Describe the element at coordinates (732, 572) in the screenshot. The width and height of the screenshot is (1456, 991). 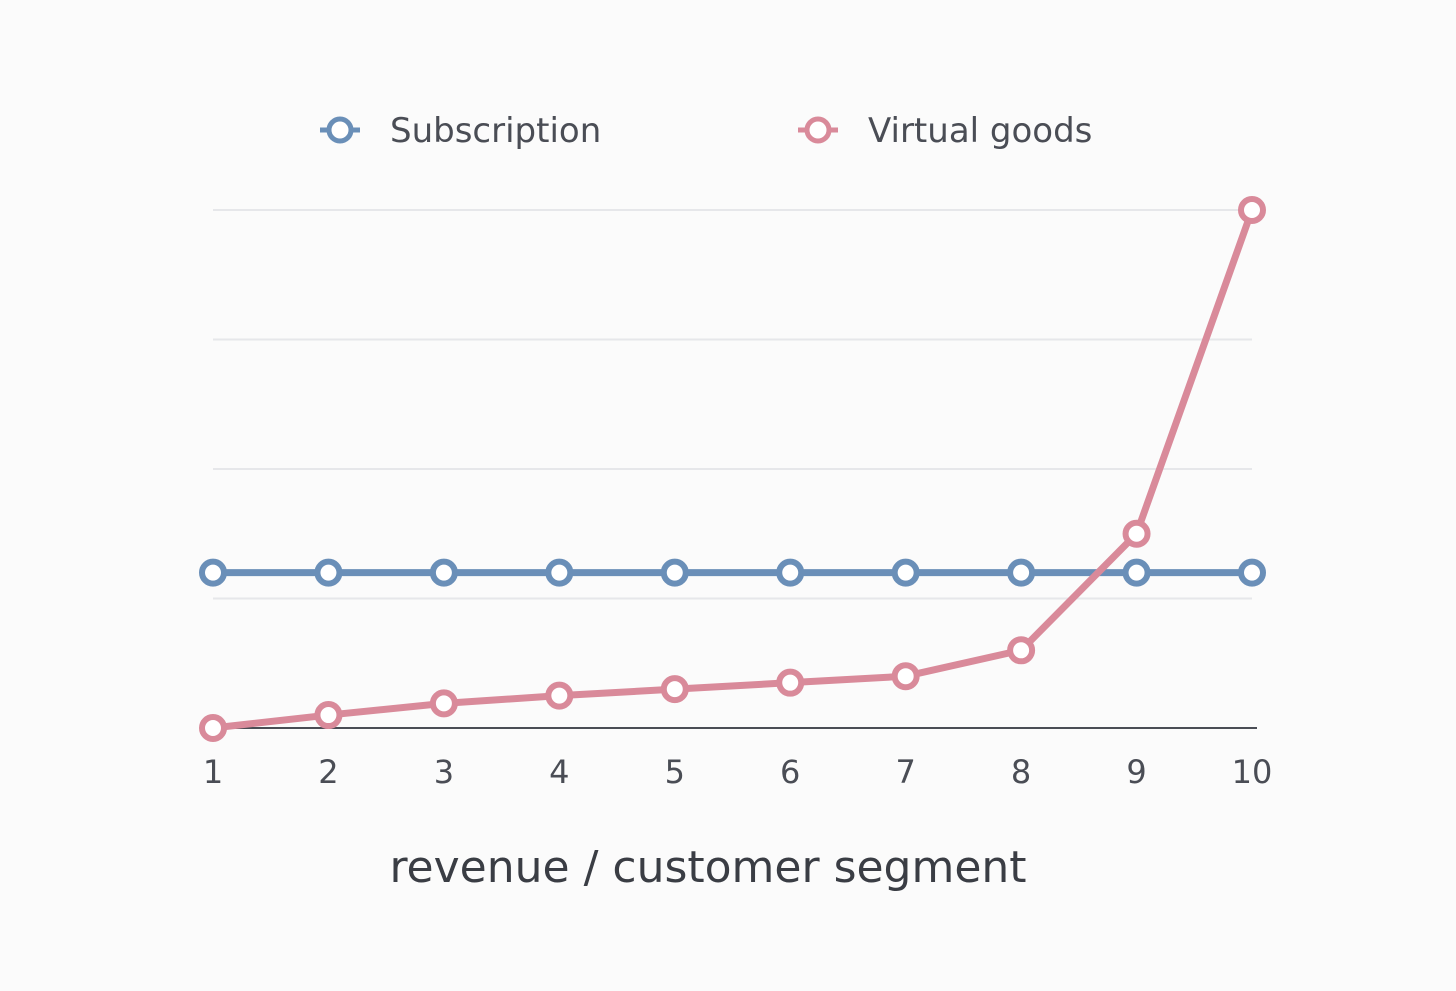
I see `series-subscription` at that location.